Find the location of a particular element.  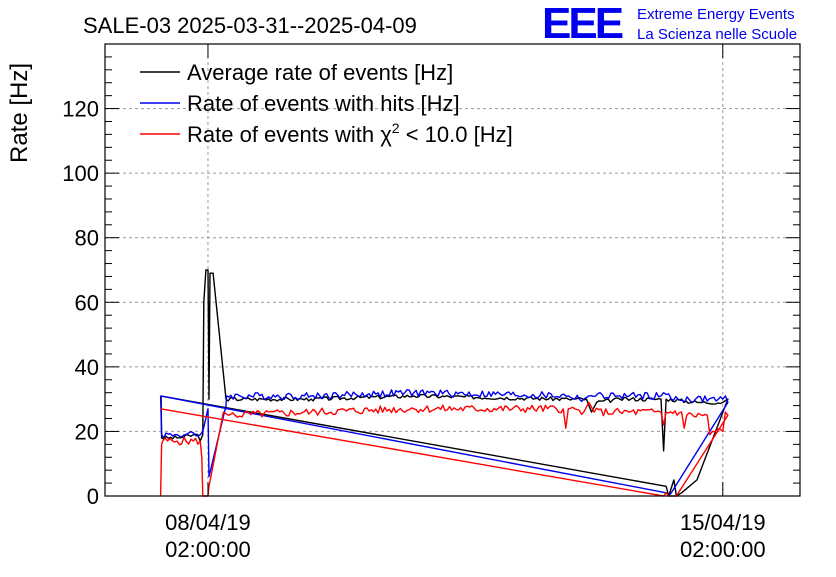

x-tick-label-date: 15/04/19 is located at coordinates (723, 522).